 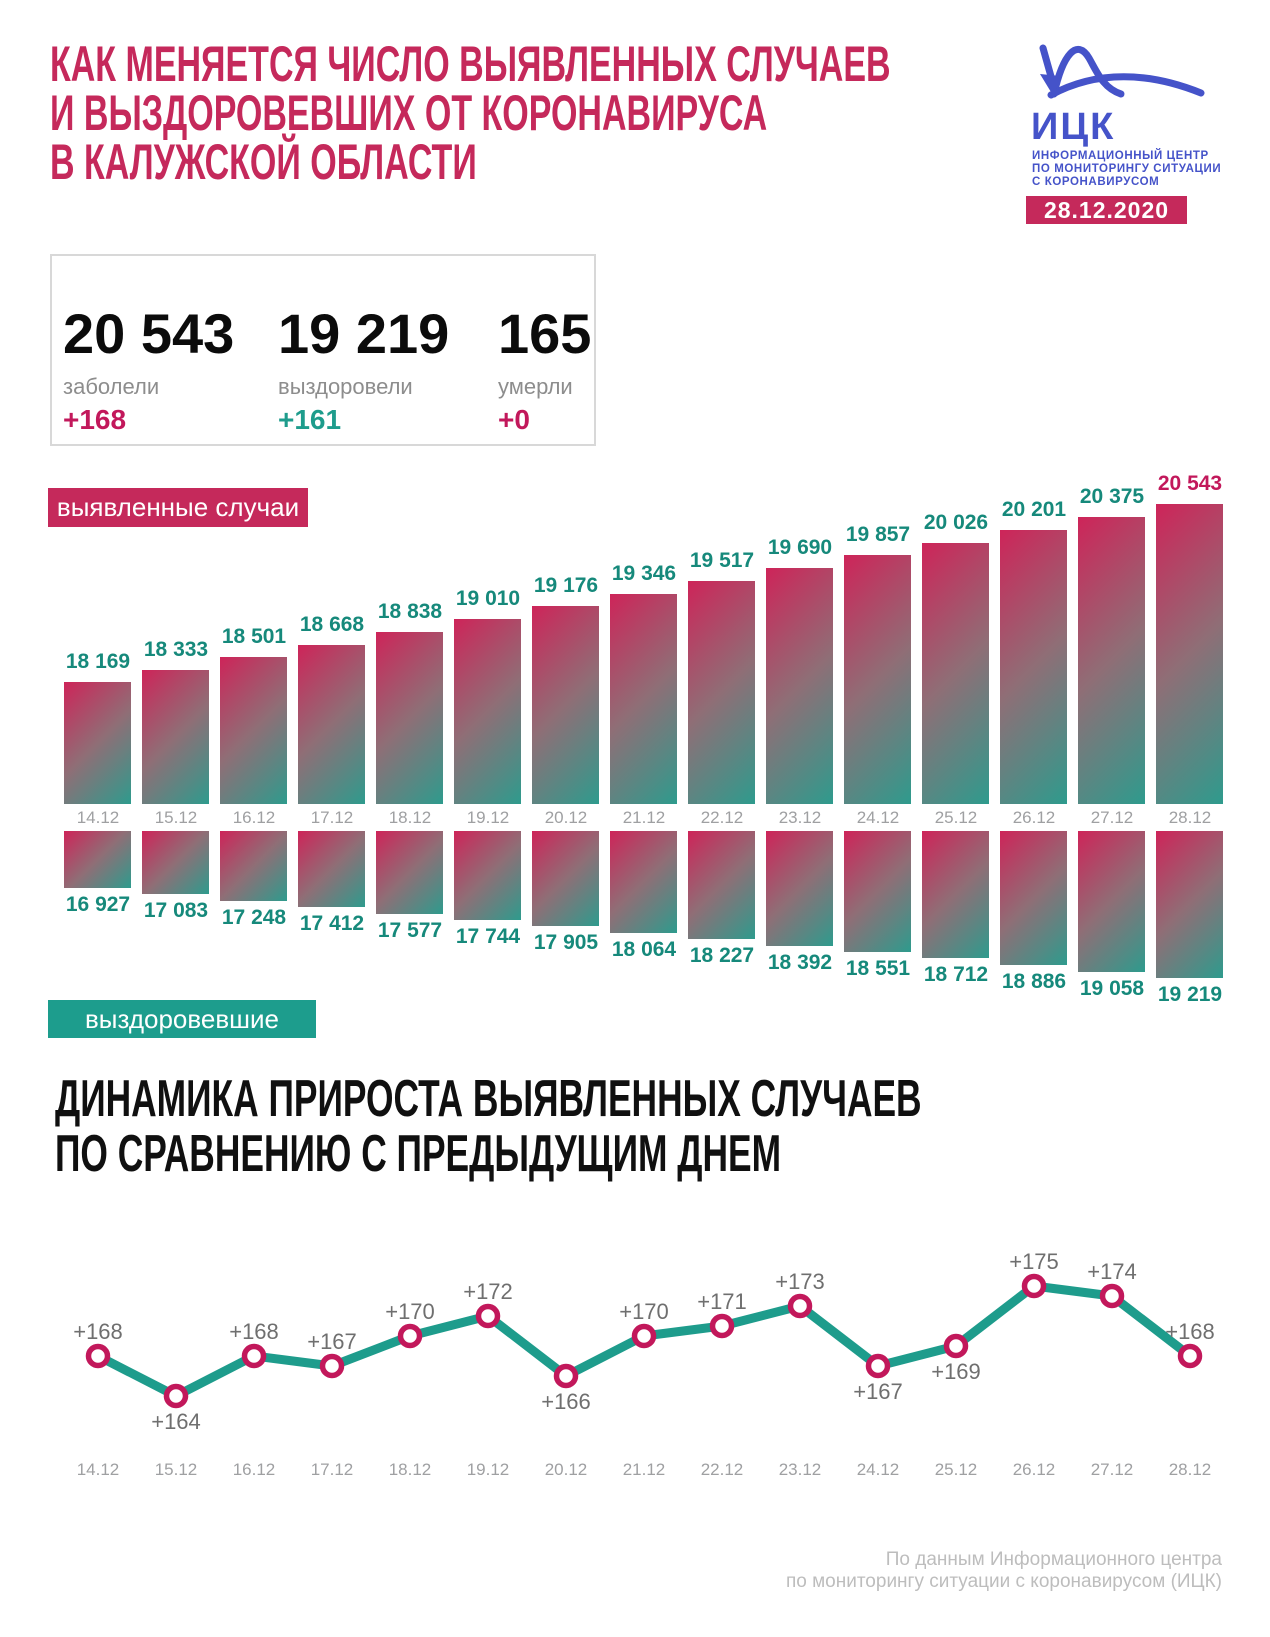 I want to click on page-title-line: В КАЛУЖСКОЙ ОБЛАСТИ, so click(x=263, y=162).